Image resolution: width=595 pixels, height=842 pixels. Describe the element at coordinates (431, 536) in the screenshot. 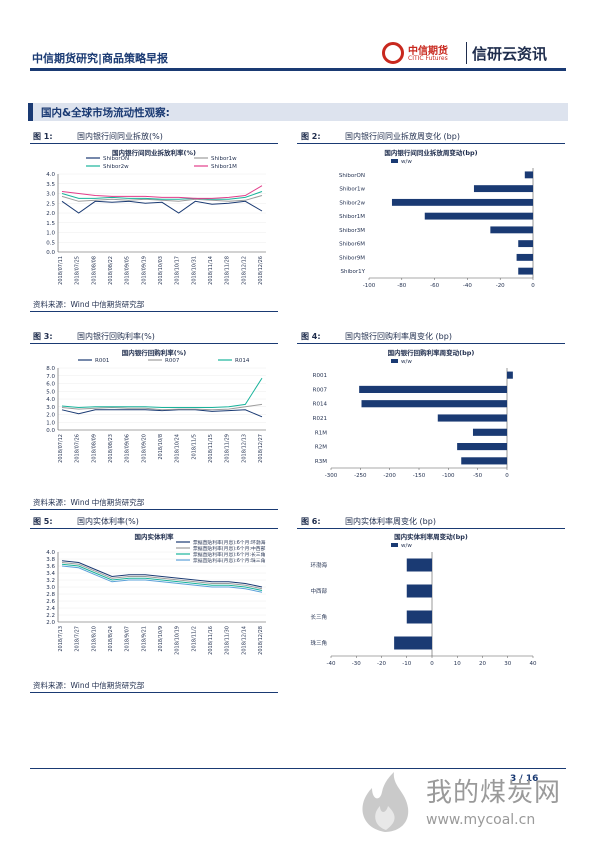

I see `chart-title: 国内实体利率周变动(bp)` at that location.